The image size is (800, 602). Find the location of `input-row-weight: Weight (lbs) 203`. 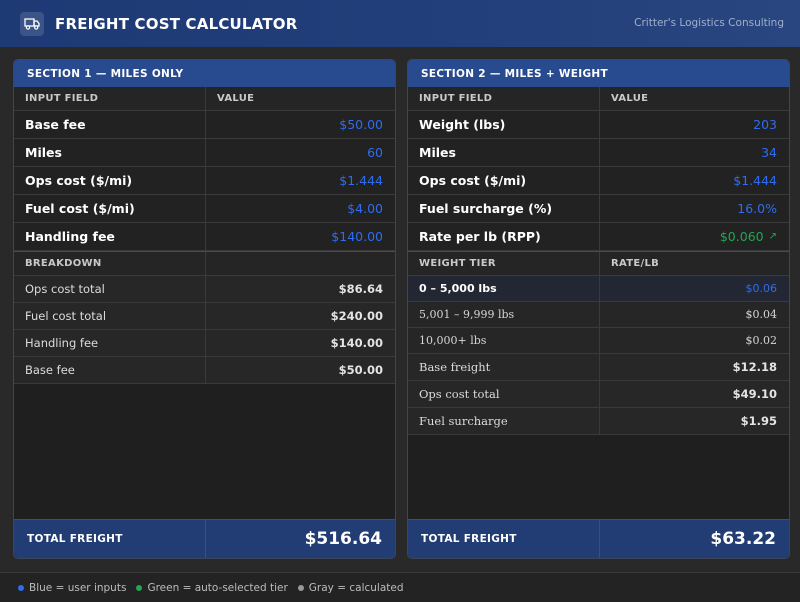

input-row-weight: Weight (lbs) 203 is located at coordinates (598, 125).